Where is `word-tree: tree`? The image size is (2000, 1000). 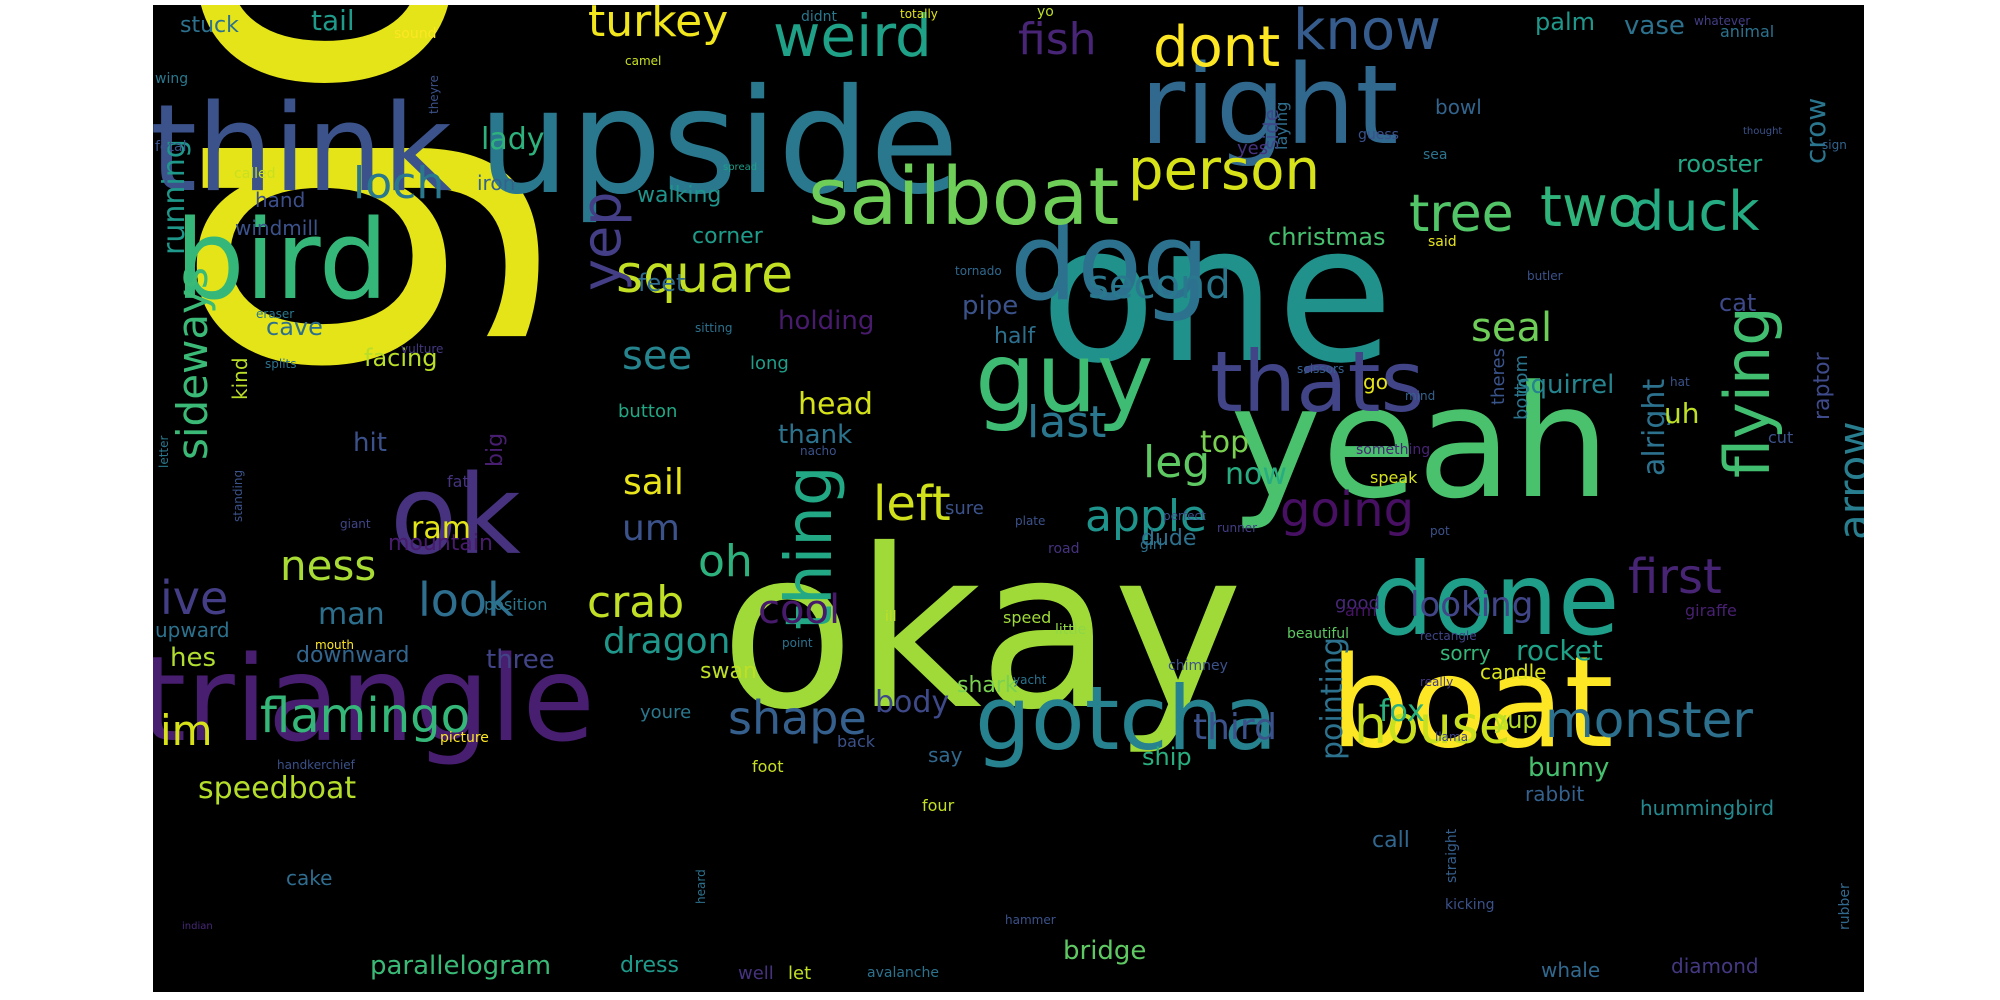
word-tree: tree is located at coordinates (1461, 214).